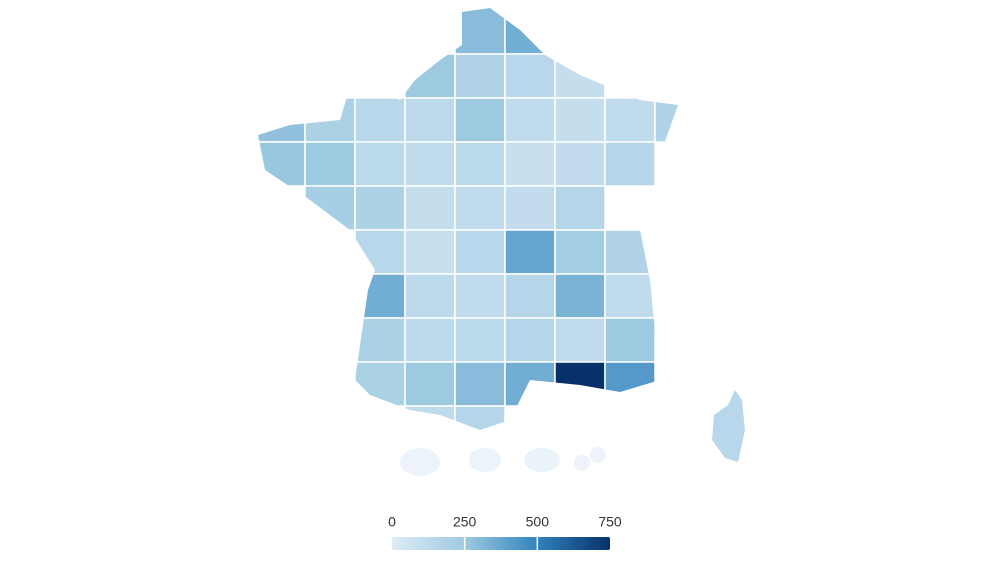  I want to click on legend: 0 250 500 750, so click(505, 532).